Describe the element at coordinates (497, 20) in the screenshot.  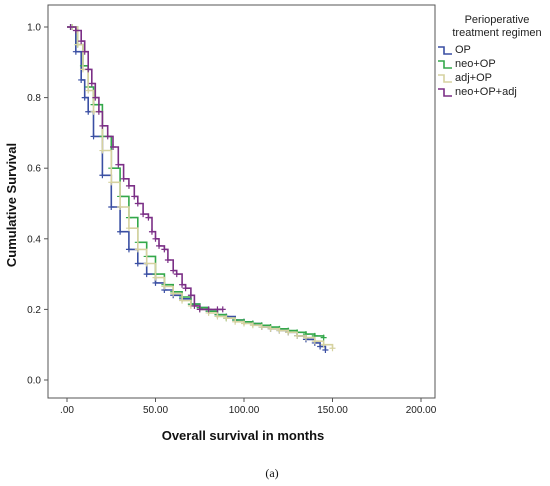
I see `legend-title-line-1: Perioperative` at that location.